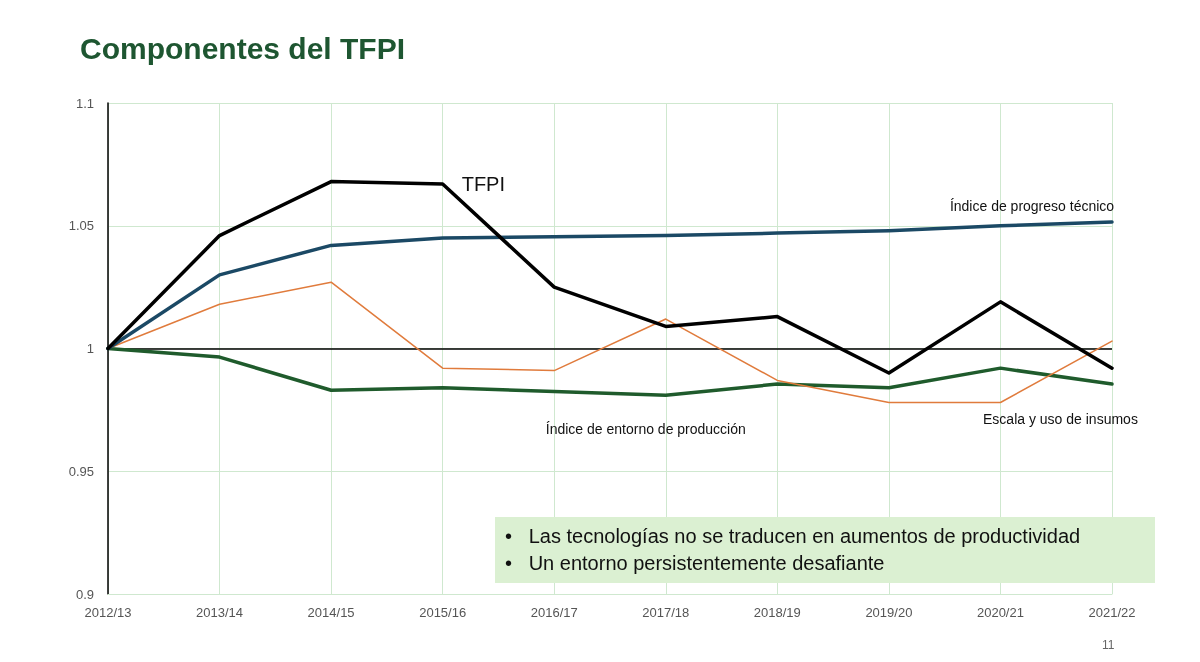 This screenshot has width=1200, height=662. What do you see at coordinates (1060, 418) in the screenshot?
I see `series-label: Escala y uso de insumos` at bounding box center [1060, 418].